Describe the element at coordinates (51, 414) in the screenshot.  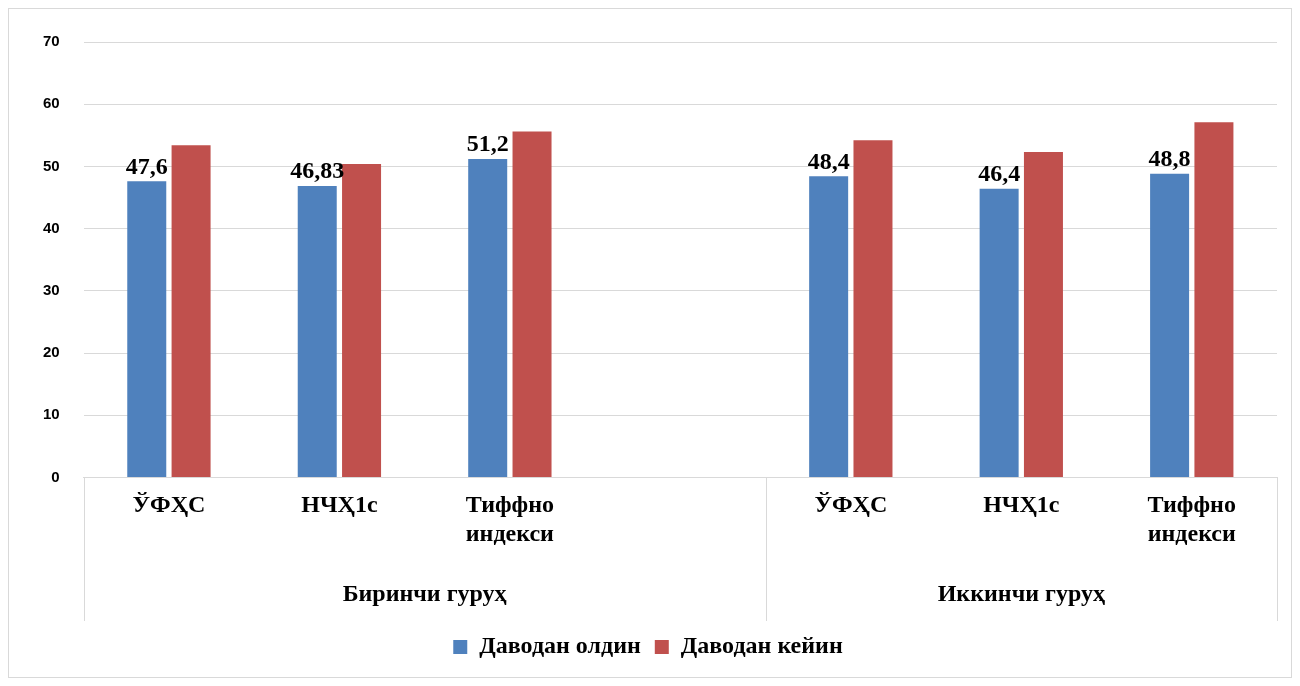
I see `y-tick-label: 10` at that location.